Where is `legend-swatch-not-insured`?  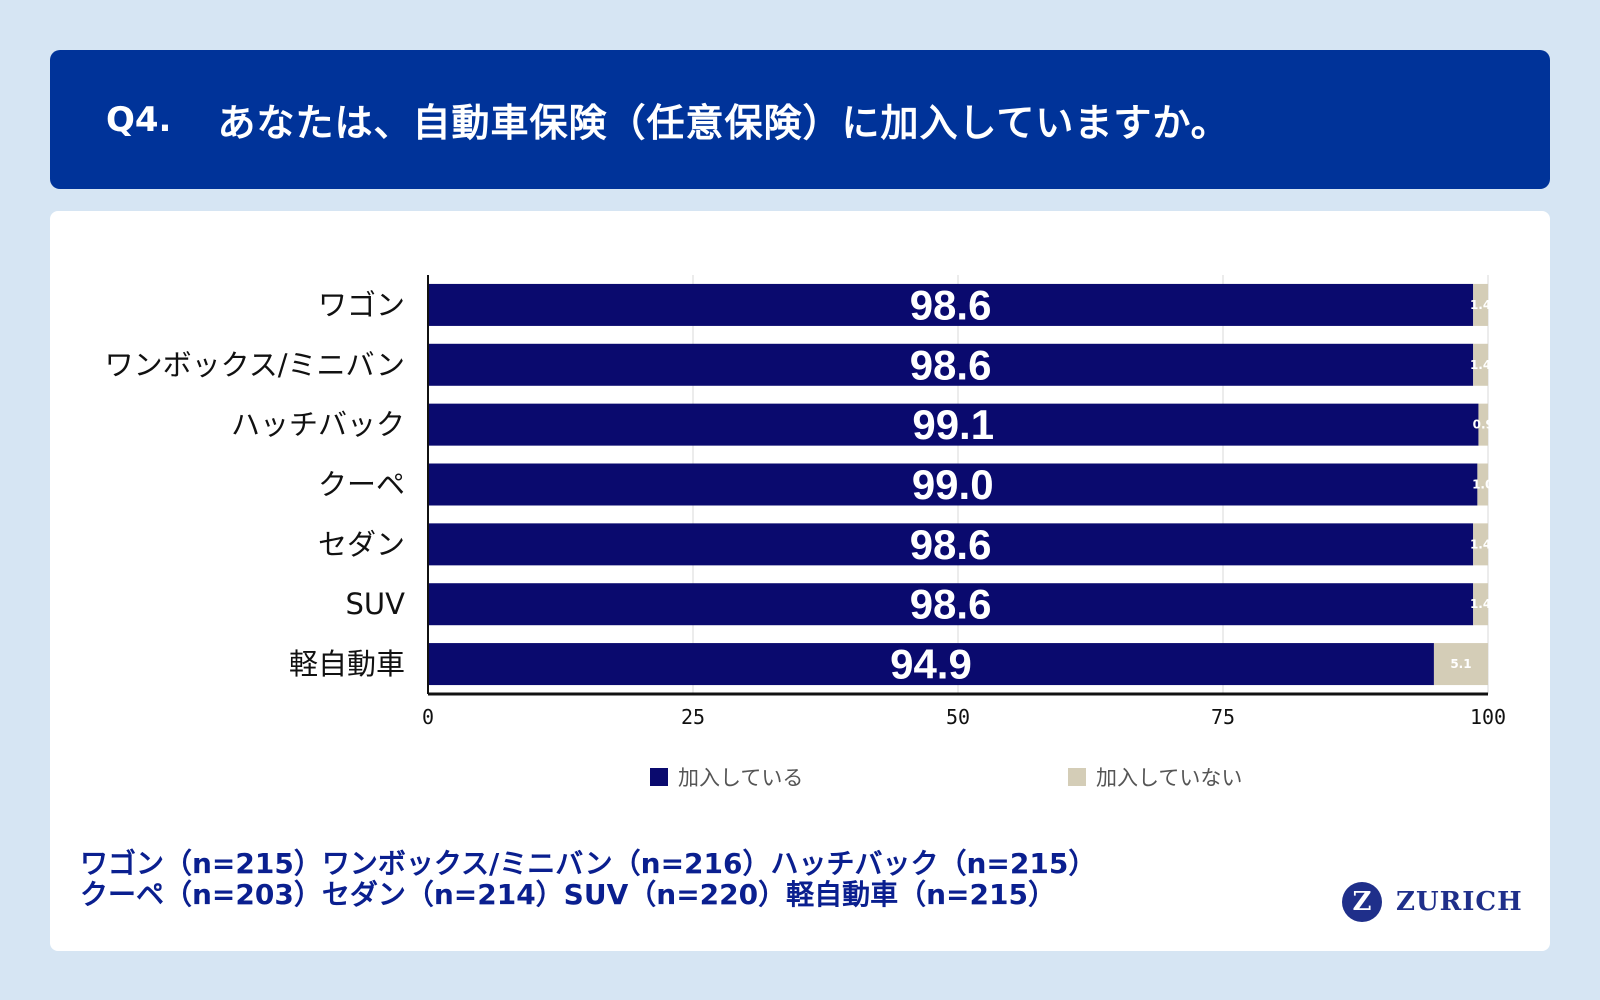 legend-swatch-not-insured is located at coordinates (1077, 777).